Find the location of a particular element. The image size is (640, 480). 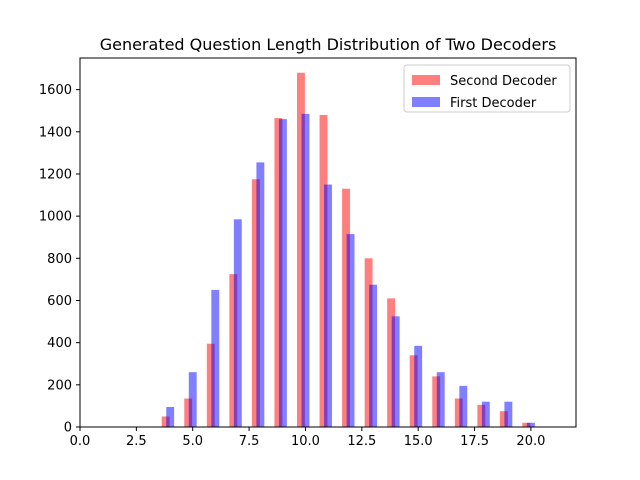

y-tick-label: 1000 is located at coordinates (55, 217).